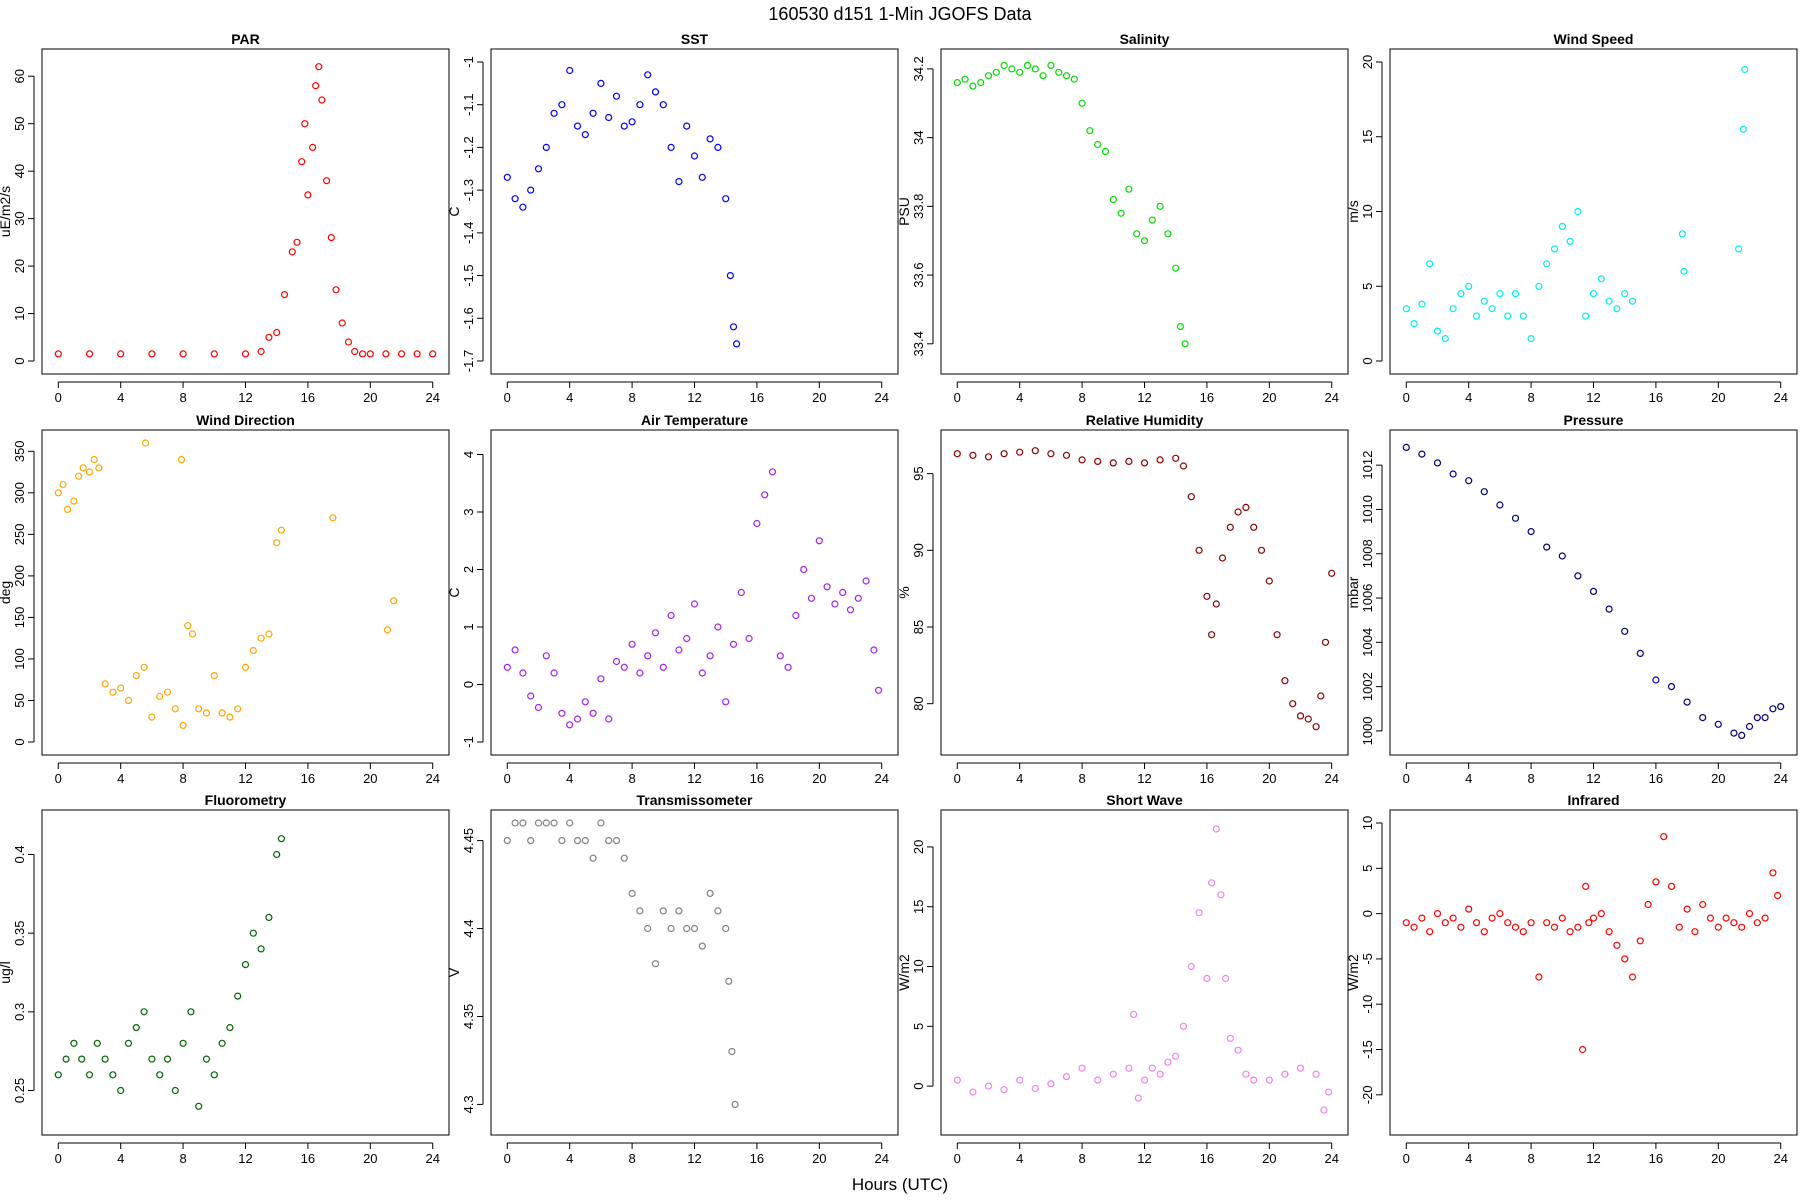 Image resolution: width=1800 pixels, height=1200 pixels. I want to click on y-tick-label: -1.5, so click(468, 275).